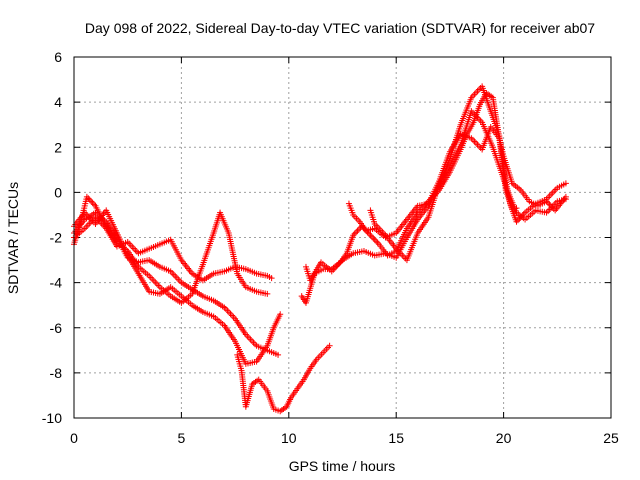 Image resolution: width=640 pixels, height=480 pixels. What do you see at coordinates (58, 102) in the screenshot?
I see `y-tick-label: 4` at bounding box center [58, 102].